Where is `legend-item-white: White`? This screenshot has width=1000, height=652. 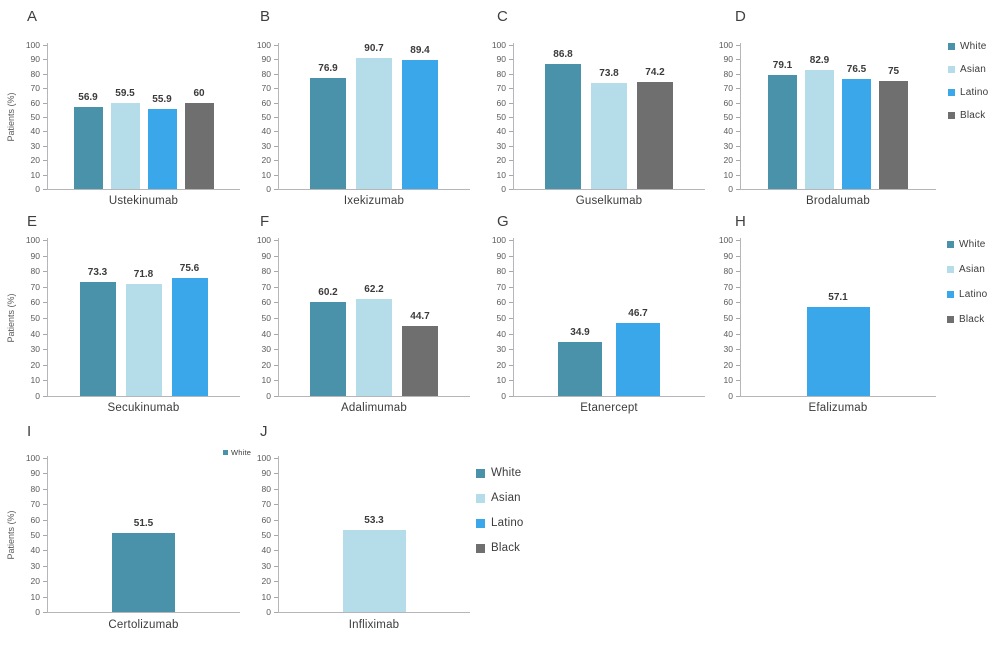
legend-item-white: White is located at coordinates (966, 244).